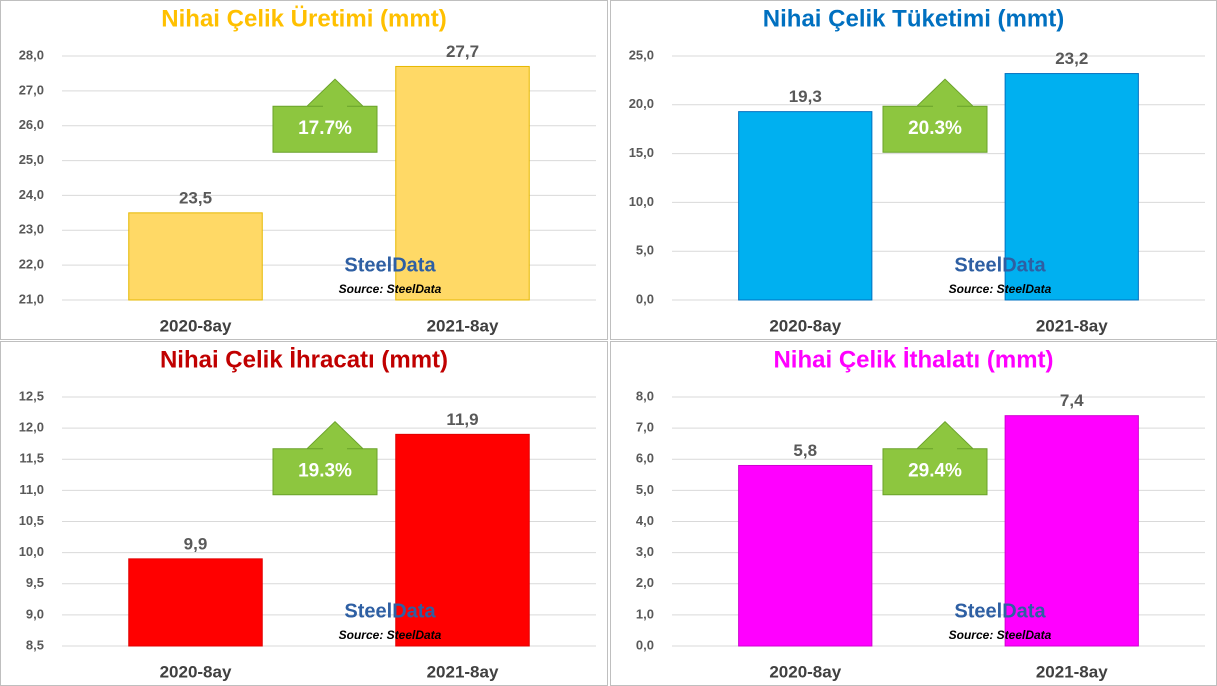 The width and height of the screenshot is (1217, 686). I want to click on value-label: 9,9, so click(196, 543).